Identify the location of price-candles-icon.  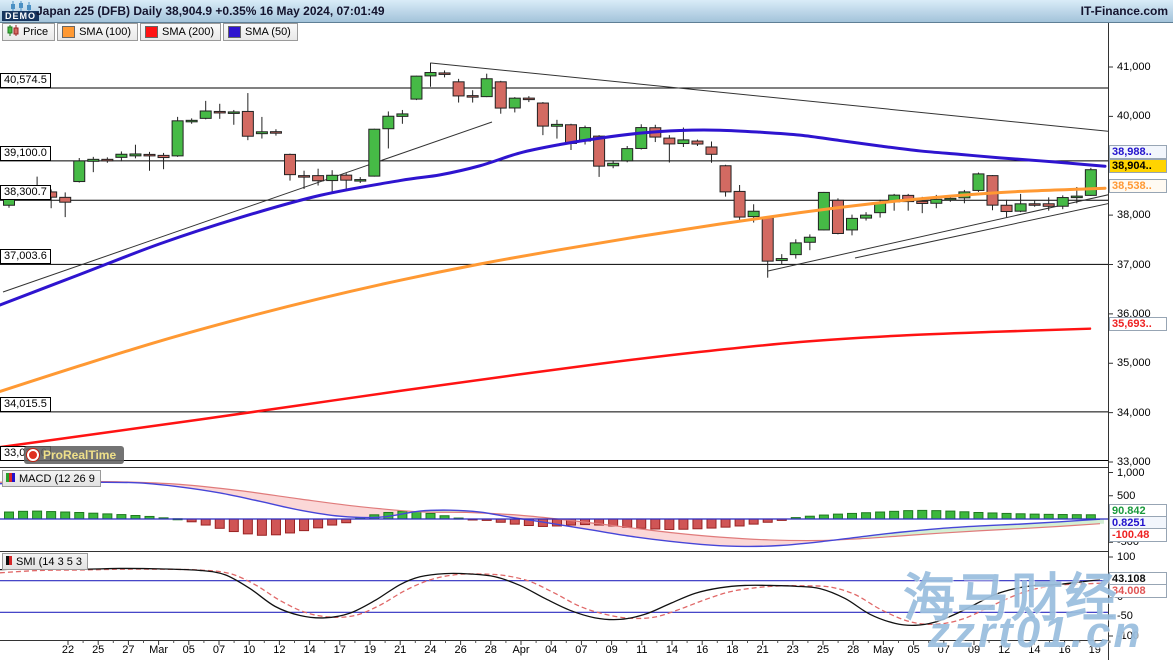
(13, 32).